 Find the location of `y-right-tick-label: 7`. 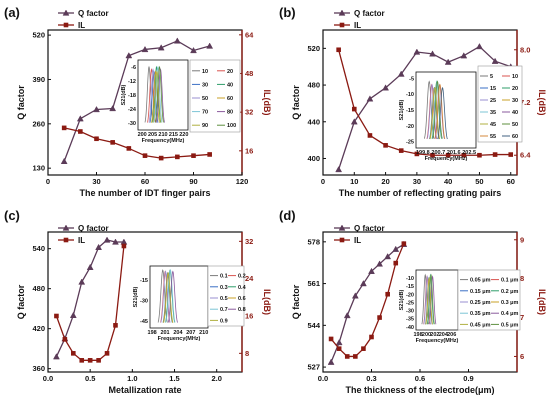

y-right-tick-label: 7 is located at coordinates (522, 317).